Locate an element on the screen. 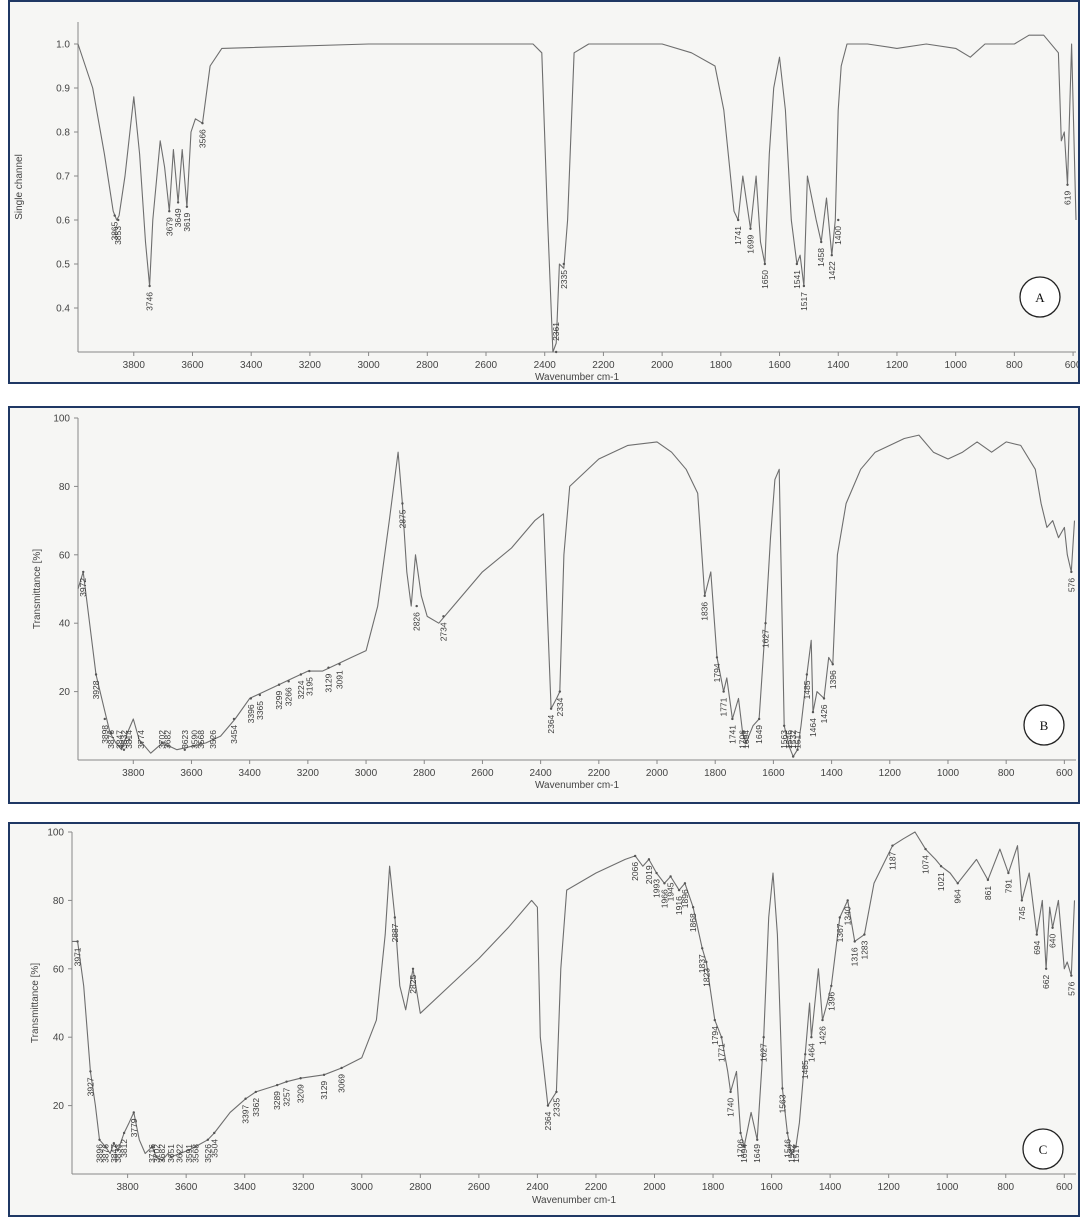 This screenshot has width=1082, height=1217. peak-label: 662 is located at coordinates (1046, 982).